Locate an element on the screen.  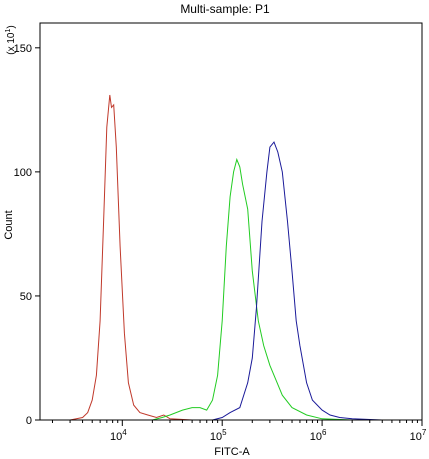
y-axis-multiplier-exp: 1 is located at coordinates (8, 31).